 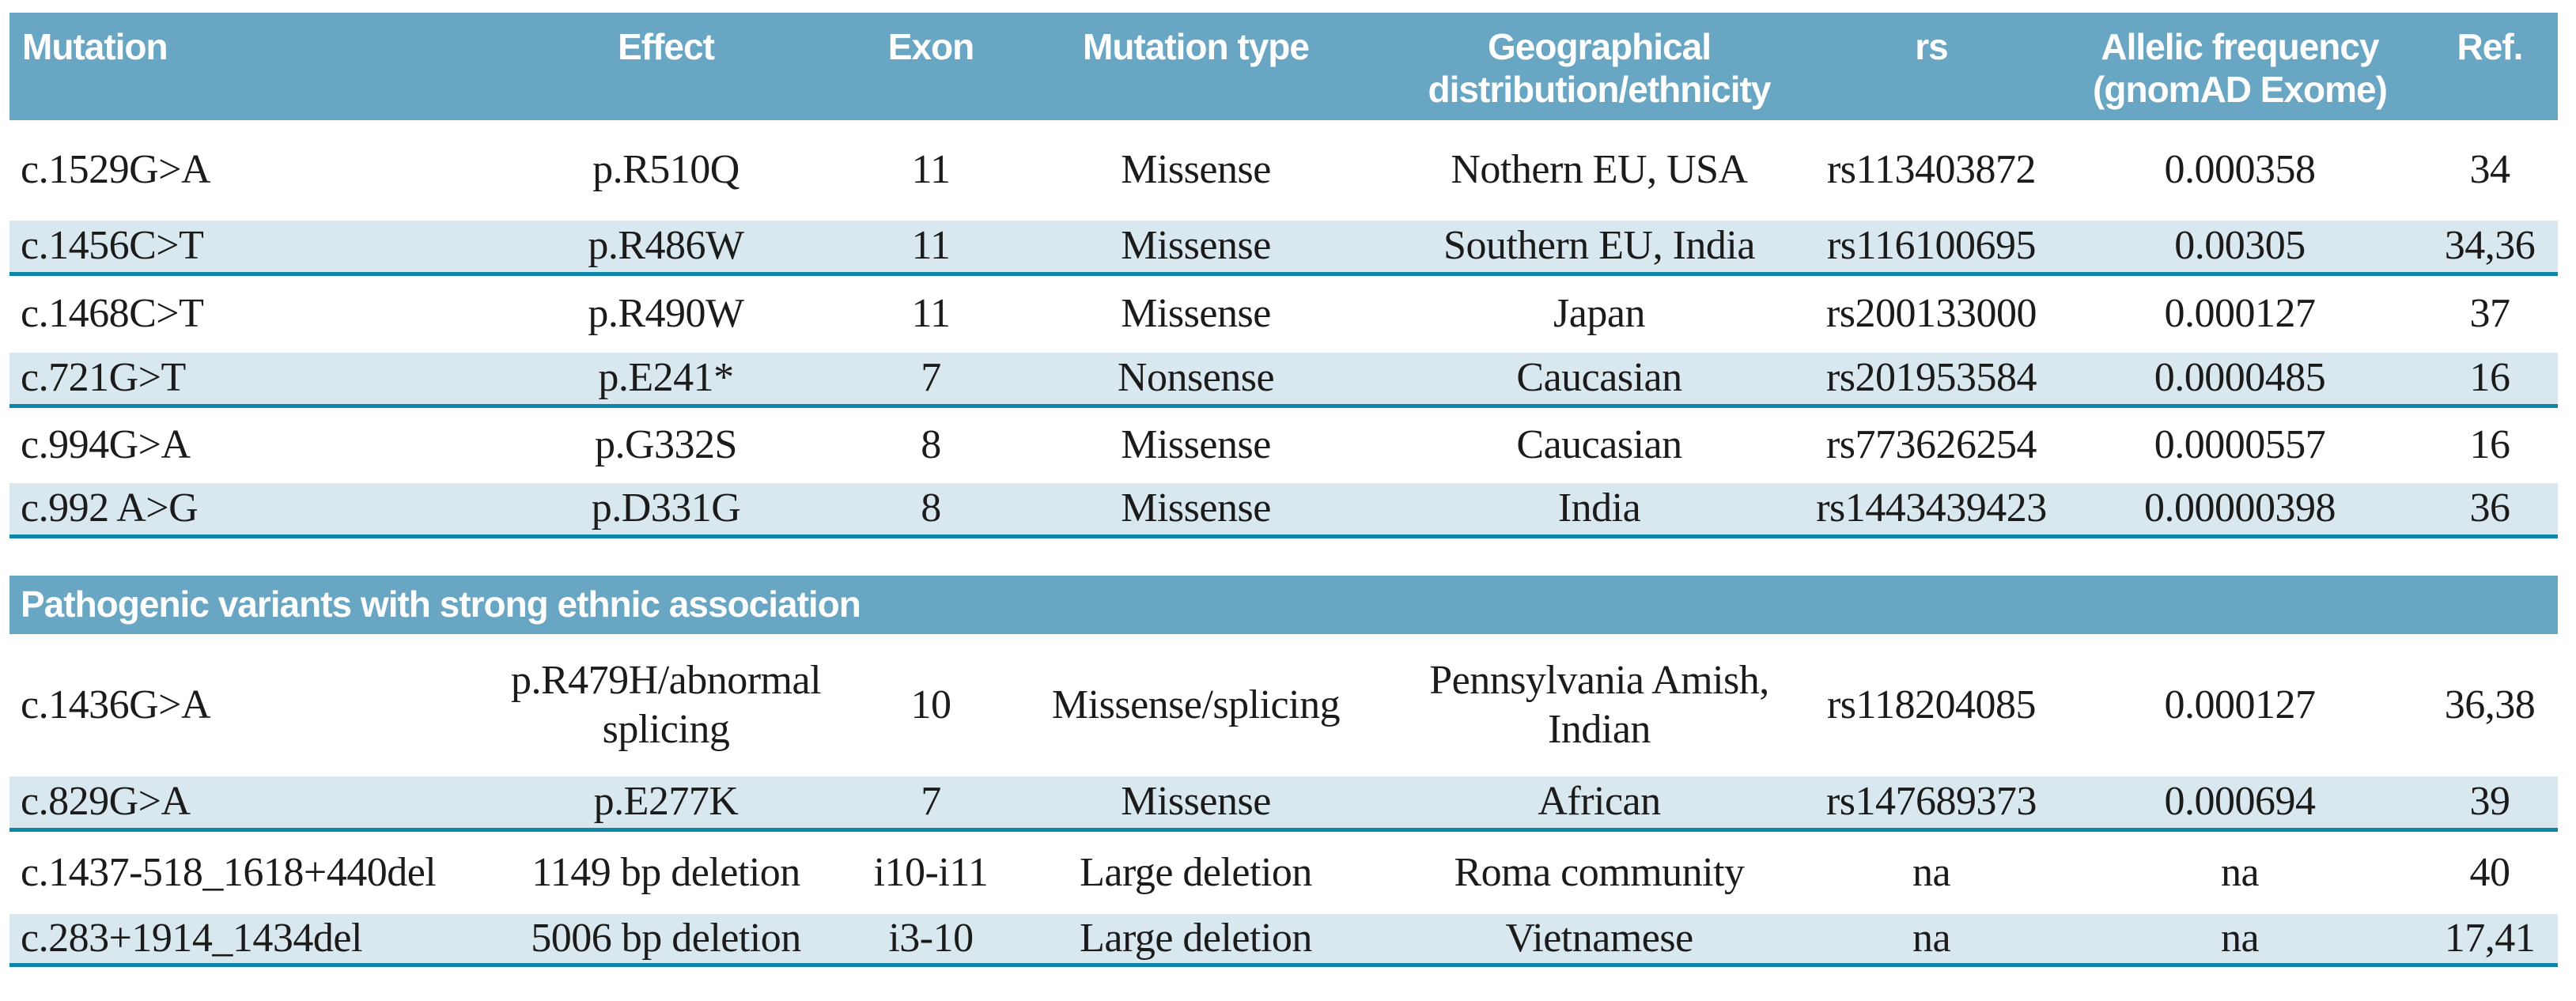 What do you see at coordinates (116, 170) in the screenshot?
I see `cell-mutation: c.1529G>A` at bounding box center [116, 170].